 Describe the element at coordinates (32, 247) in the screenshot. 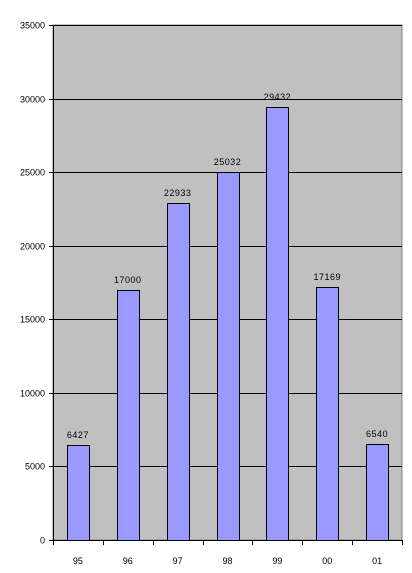

I see `y-tick-label: 20000` at that location.